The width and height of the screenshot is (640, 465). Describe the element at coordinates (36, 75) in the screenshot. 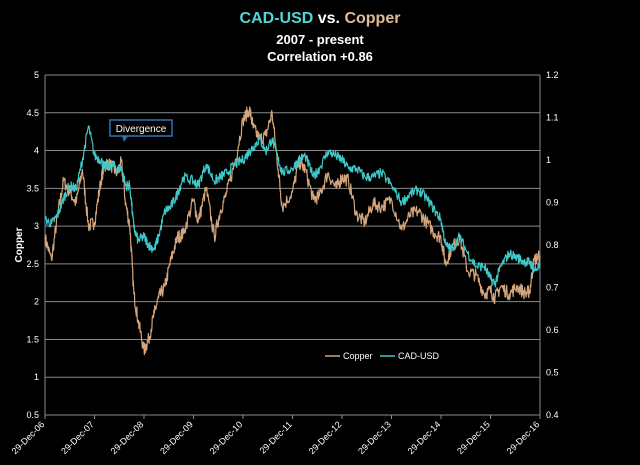

I see `y-left-tick-label: 5` at that location.